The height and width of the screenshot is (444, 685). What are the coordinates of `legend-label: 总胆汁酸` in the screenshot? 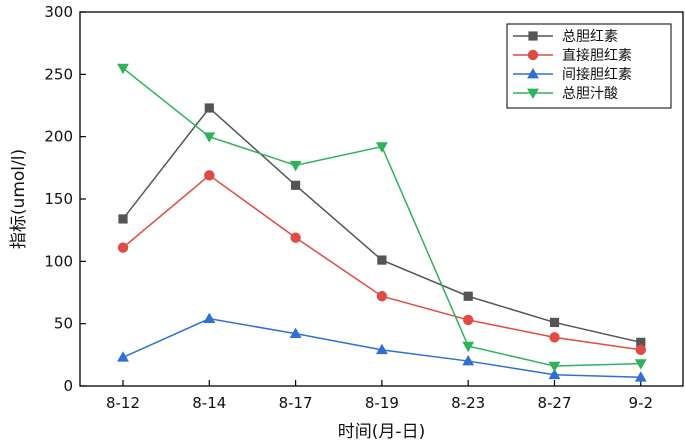 It's located at (590, 94).